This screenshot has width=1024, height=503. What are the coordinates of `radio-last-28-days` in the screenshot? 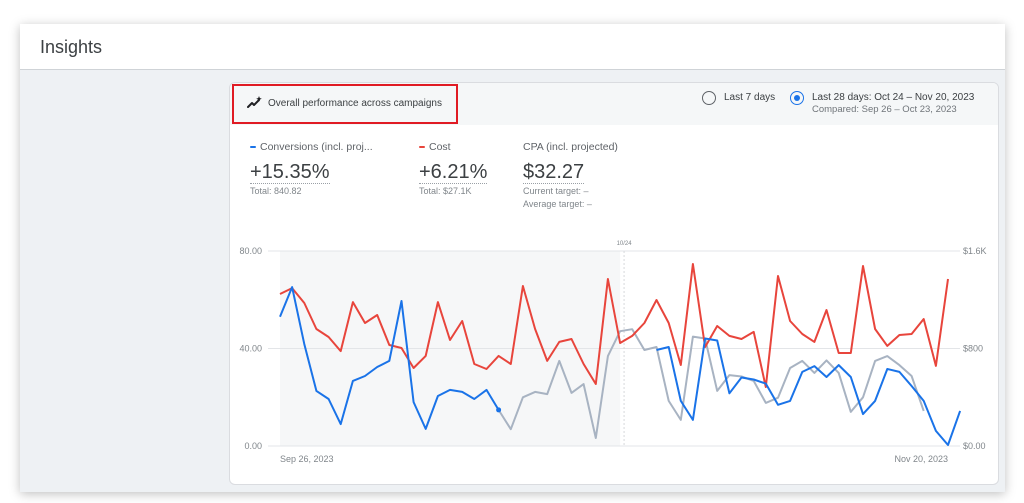 It's located at (797, 98).